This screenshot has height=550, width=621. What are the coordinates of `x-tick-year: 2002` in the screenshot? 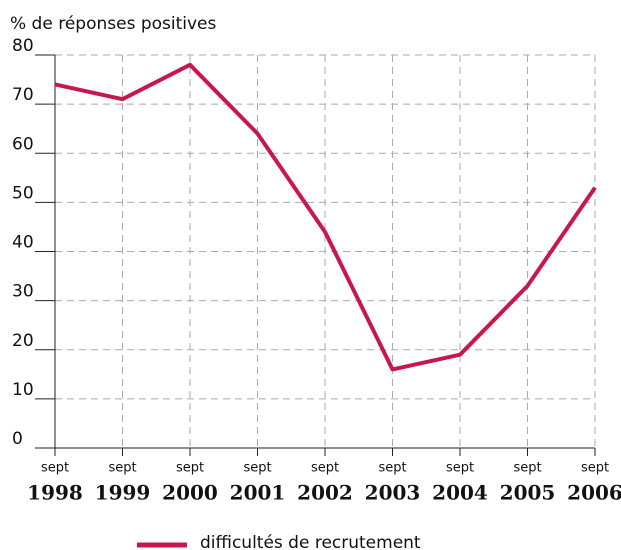 It's located at (325, 493).